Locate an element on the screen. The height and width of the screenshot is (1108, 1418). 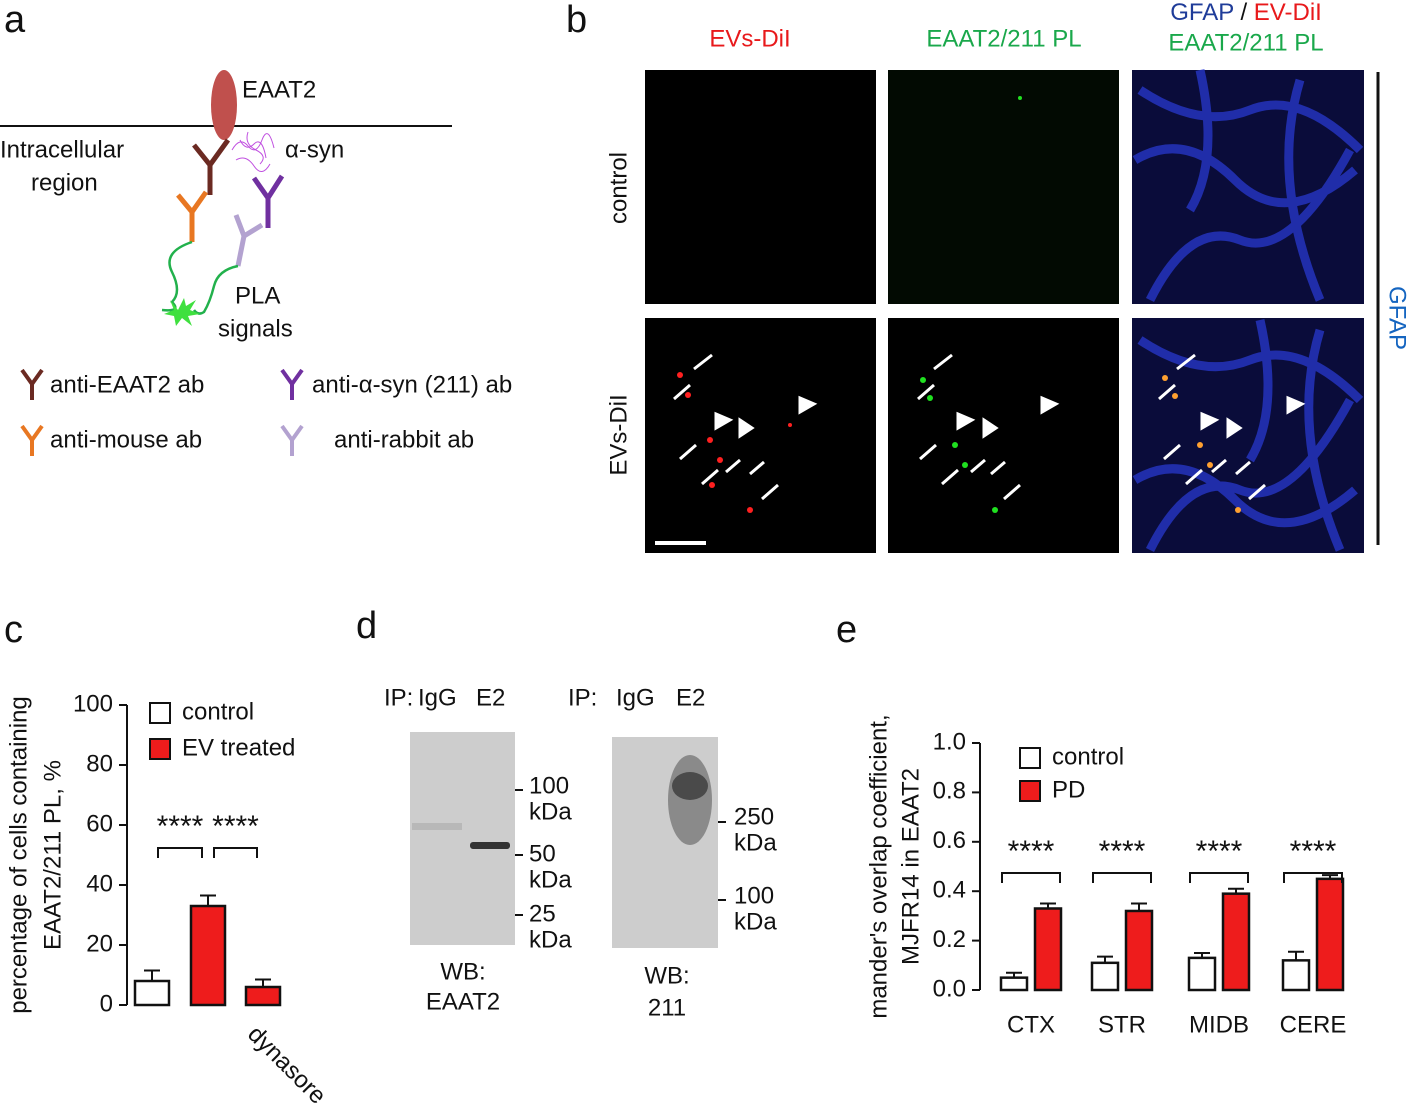
y-tick-label: 0.2 is located at coordinates (949, 939).